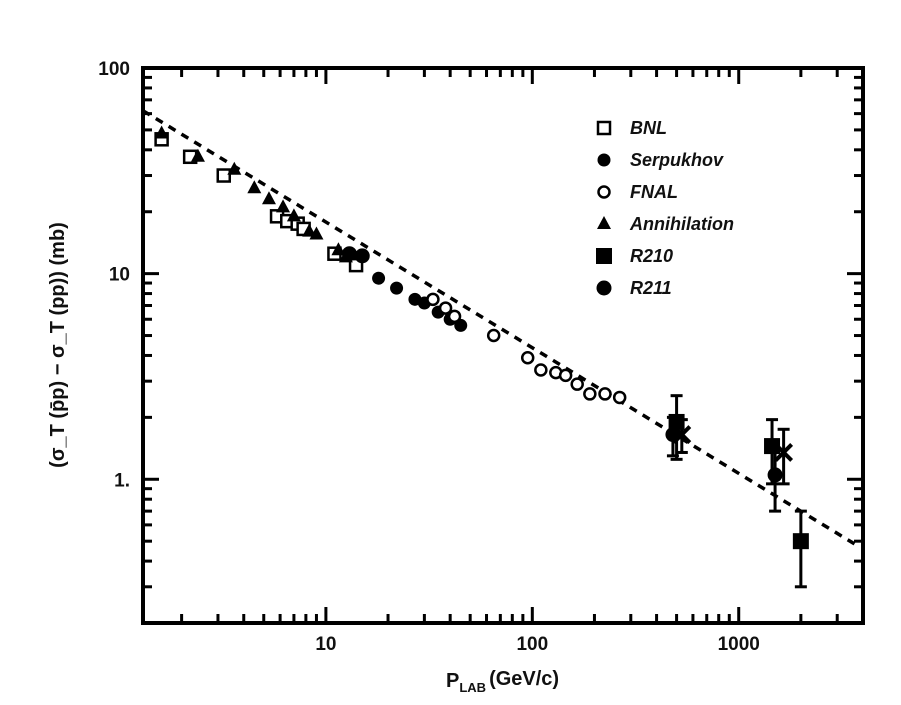 This screenshot has height=705, width=901. Describe the element at coordinates (604, 288) in the screenshot. I see `legend-marker-r211` at that location.